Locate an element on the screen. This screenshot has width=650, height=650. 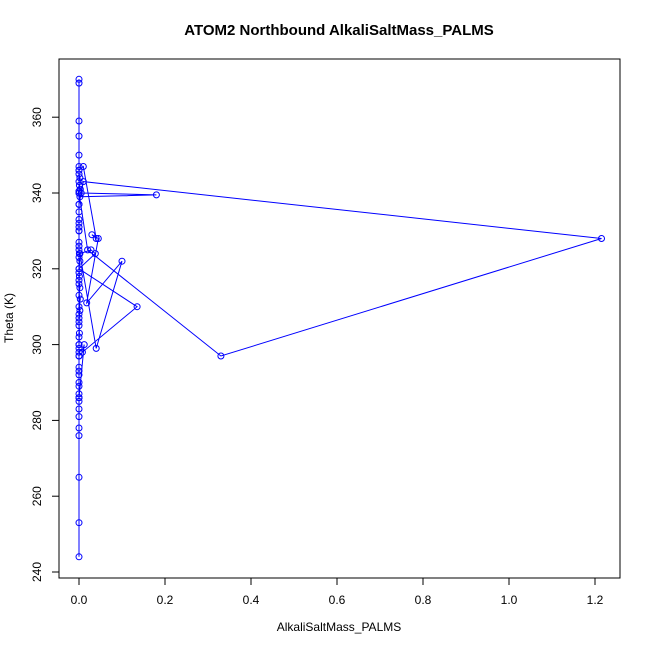
y-tick-label: 240 is located at coordinates (37, 572).